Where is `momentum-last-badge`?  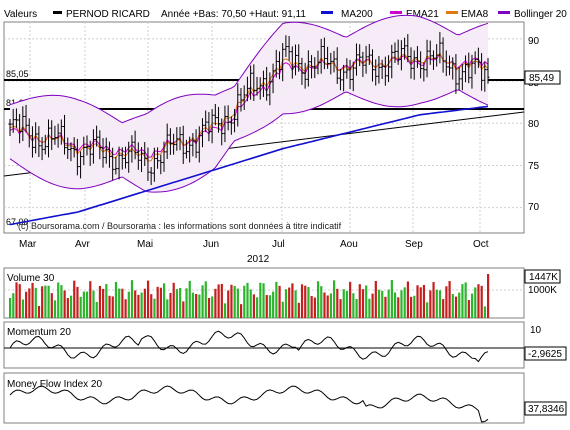 momentum-last-badge is located at coordinates (545, 353).